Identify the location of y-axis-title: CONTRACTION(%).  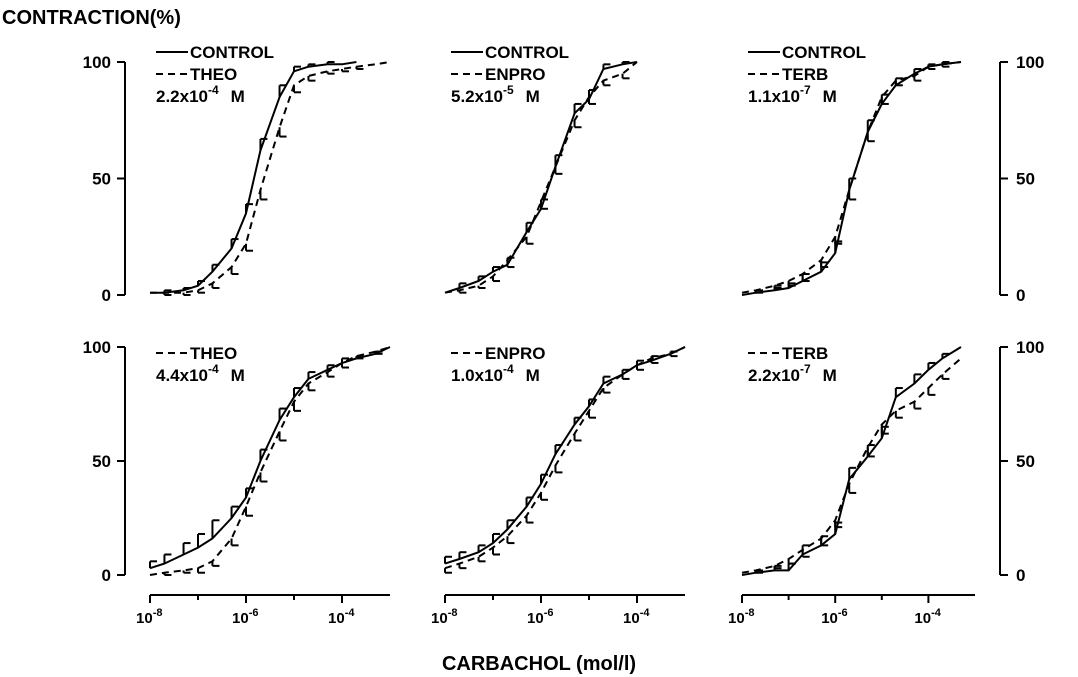
(91, 18).